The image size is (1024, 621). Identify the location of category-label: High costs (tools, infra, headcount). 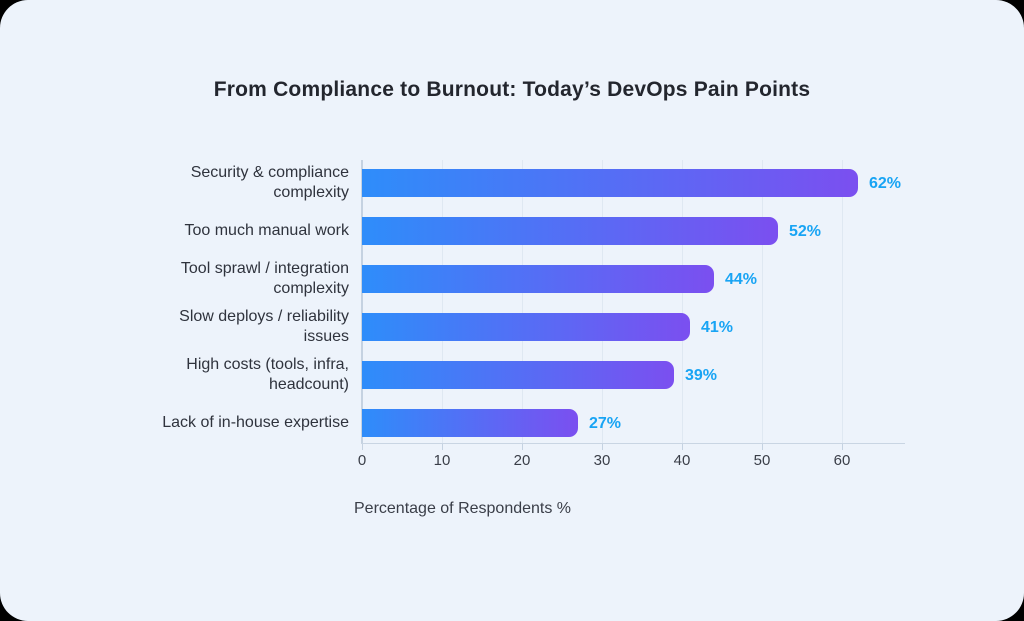
(267, 374).